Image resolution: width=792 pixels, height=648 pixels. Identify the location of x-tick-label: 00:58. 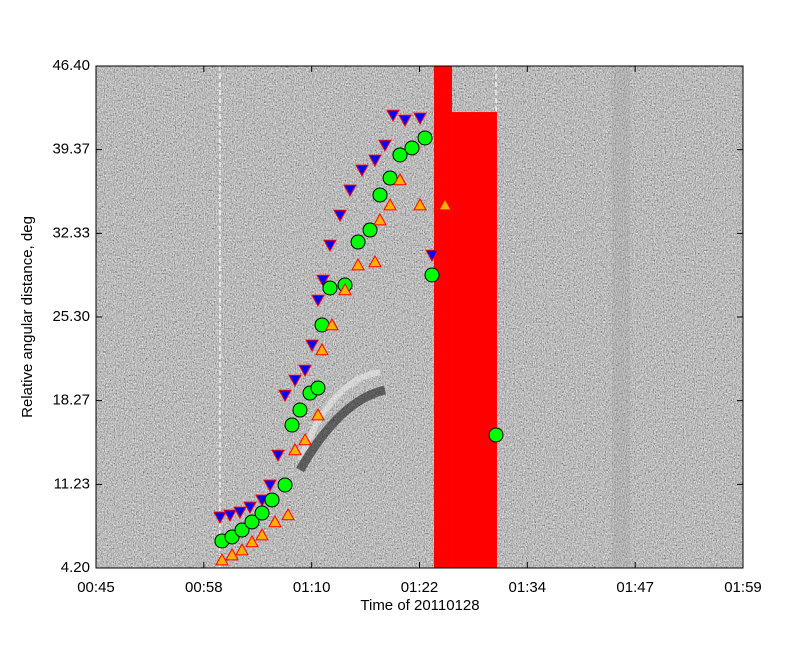
(204, 587).